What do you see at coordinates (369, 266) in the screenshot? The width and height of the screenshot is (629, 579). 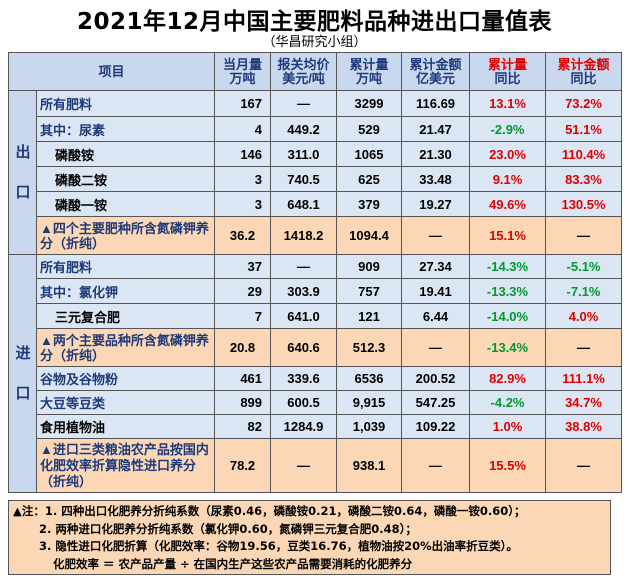 I see `cell-cum: 909` at bounding box center [369, 266].